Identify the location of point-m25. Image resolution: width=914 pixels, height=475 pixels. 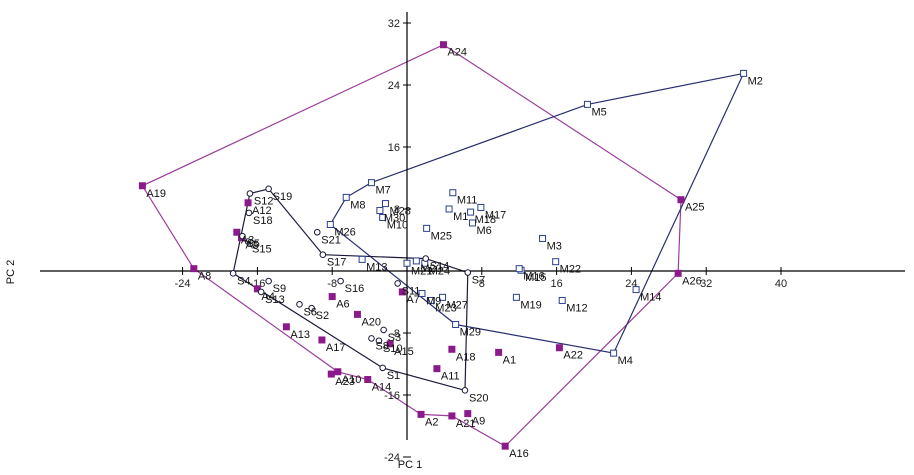
(427, 228).